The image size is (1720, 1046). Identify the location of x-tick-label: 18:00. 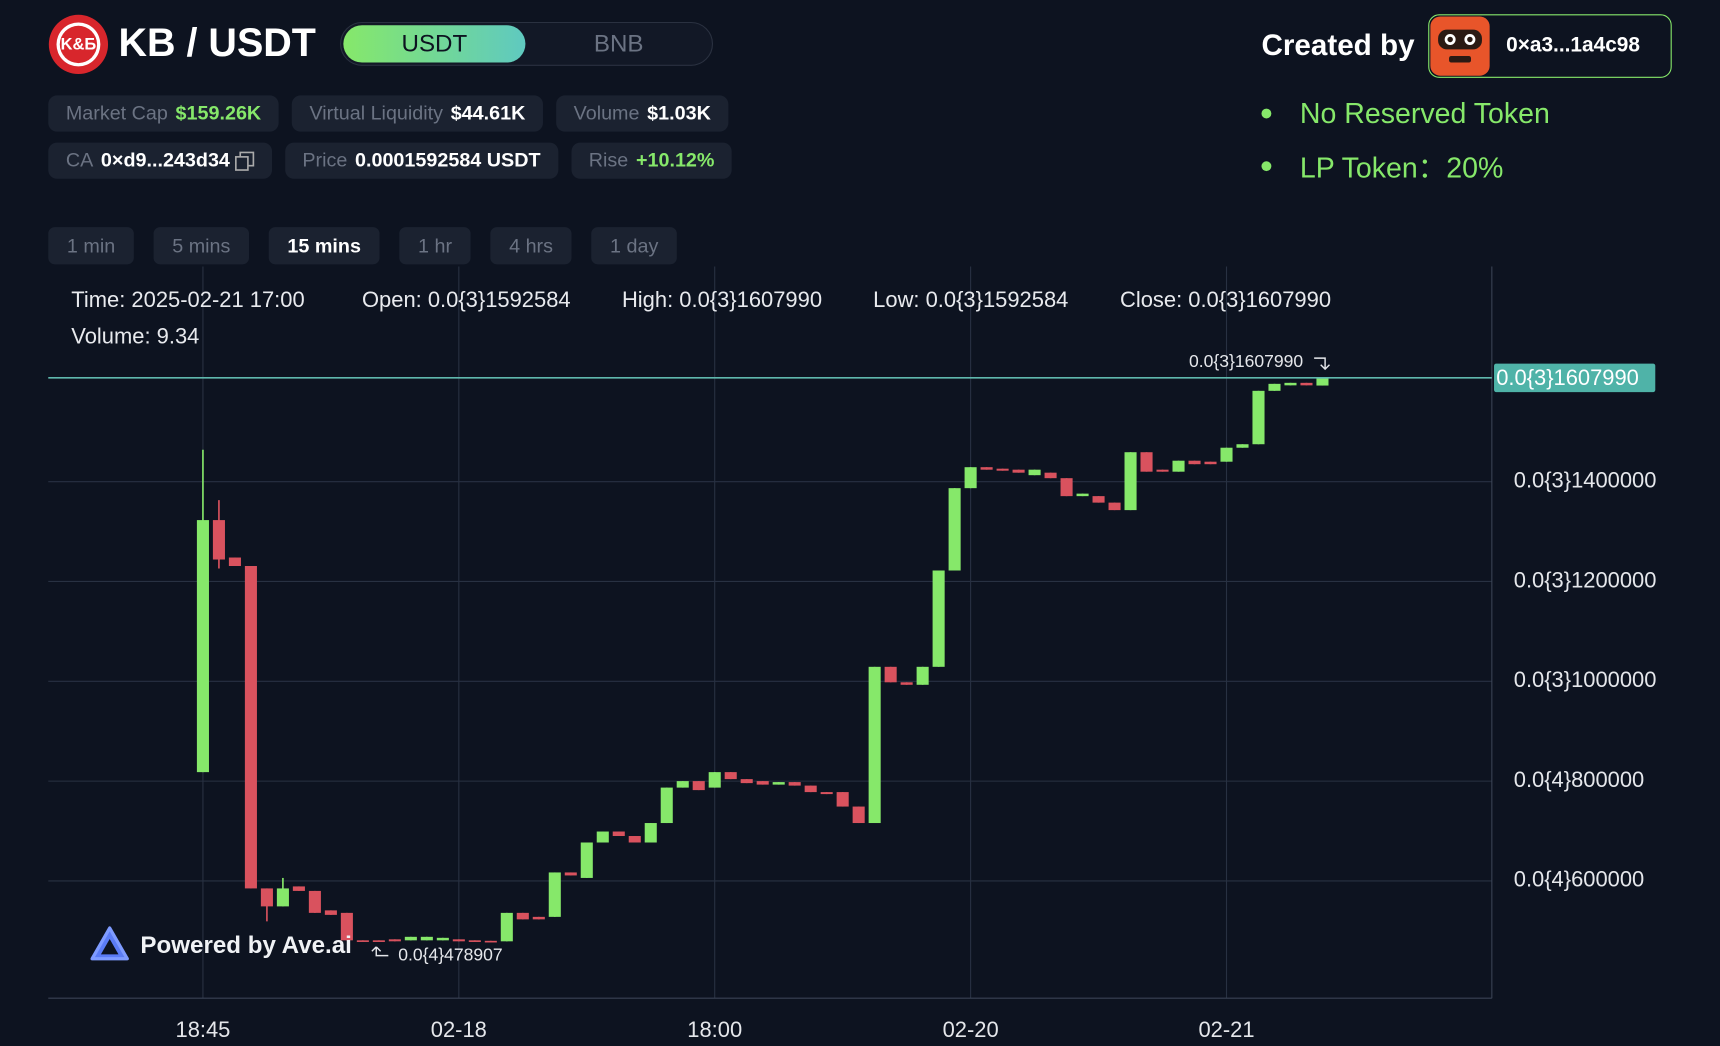
(714, 1029).